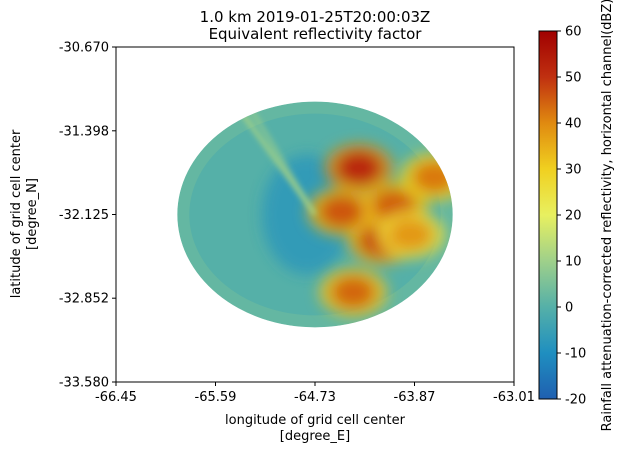 The width and height of the screenshot is (624, 453). I want to click on y-tick-label: -32.852, so click(84, 299).